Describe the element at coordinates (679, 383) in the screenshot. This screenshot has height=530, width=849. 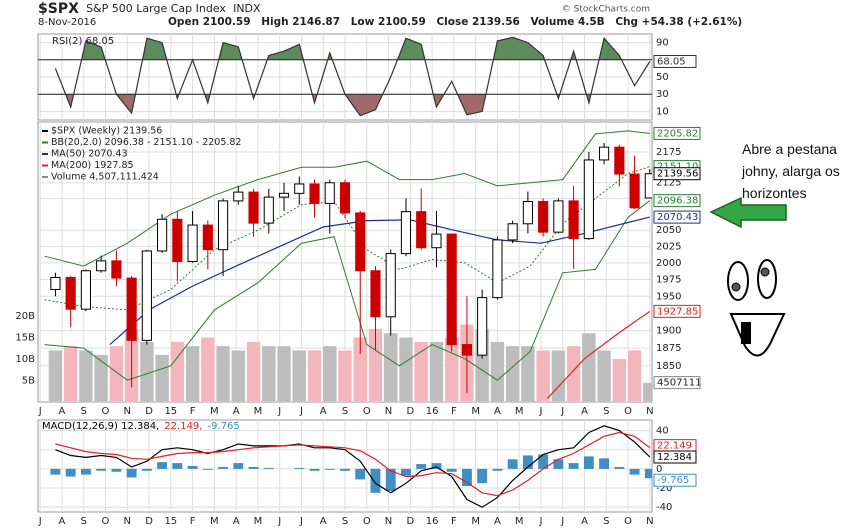
I see `value-box-label: 4507111` at that location.